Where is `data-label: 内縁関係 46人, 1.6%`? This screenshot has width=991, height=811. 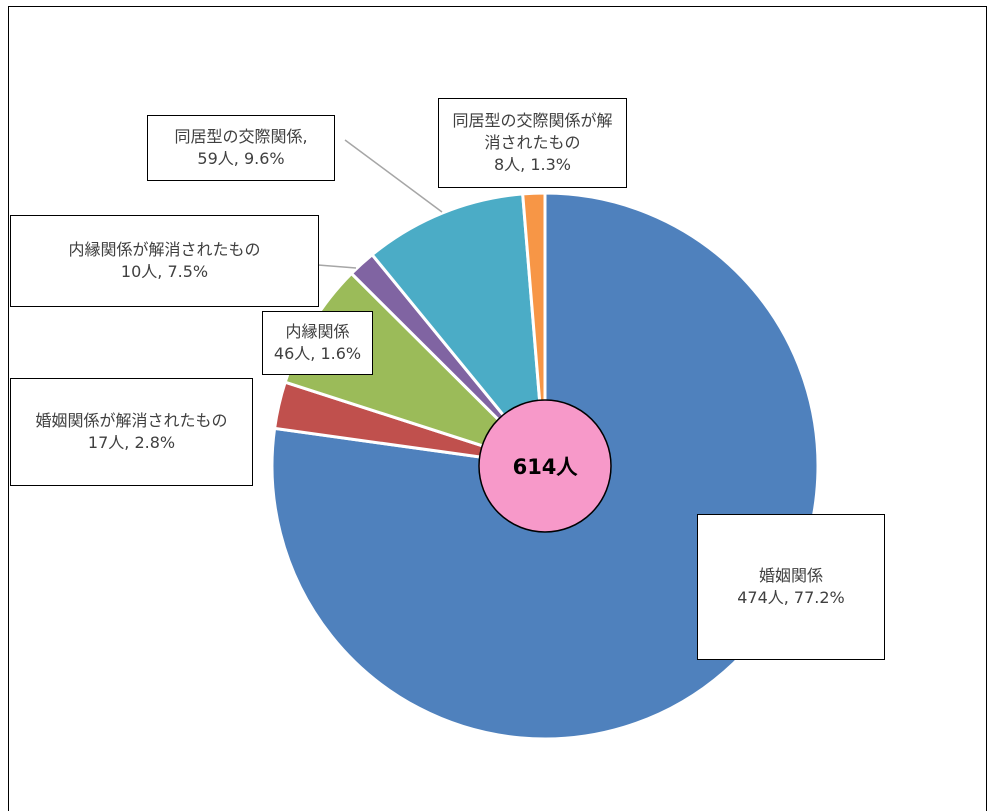
data-label: 内縁関係 46人, 1.6% is located at coordinates (317, 343).